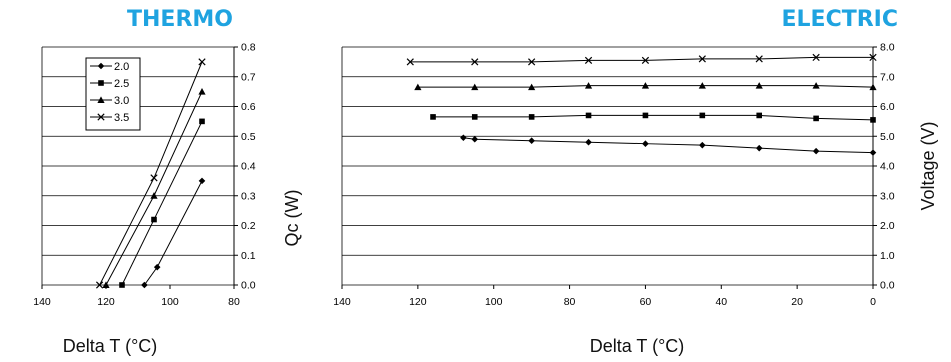 This screenshot has height=362, width=951. What do you see at coordinates (248, 48) in the screenshot?
I see `thermo-y-tick-label-8: 0.8` at bounding box center [248, 48].